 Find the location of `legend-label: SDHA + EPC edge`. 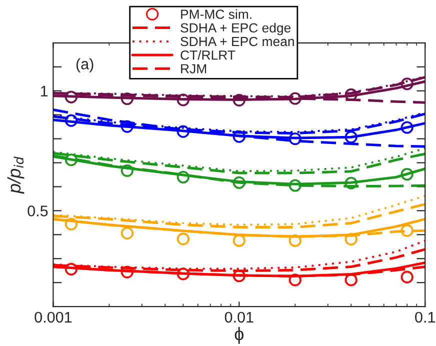

legend-label: SDHA + EPC edge is located at coordinates (235, 29).